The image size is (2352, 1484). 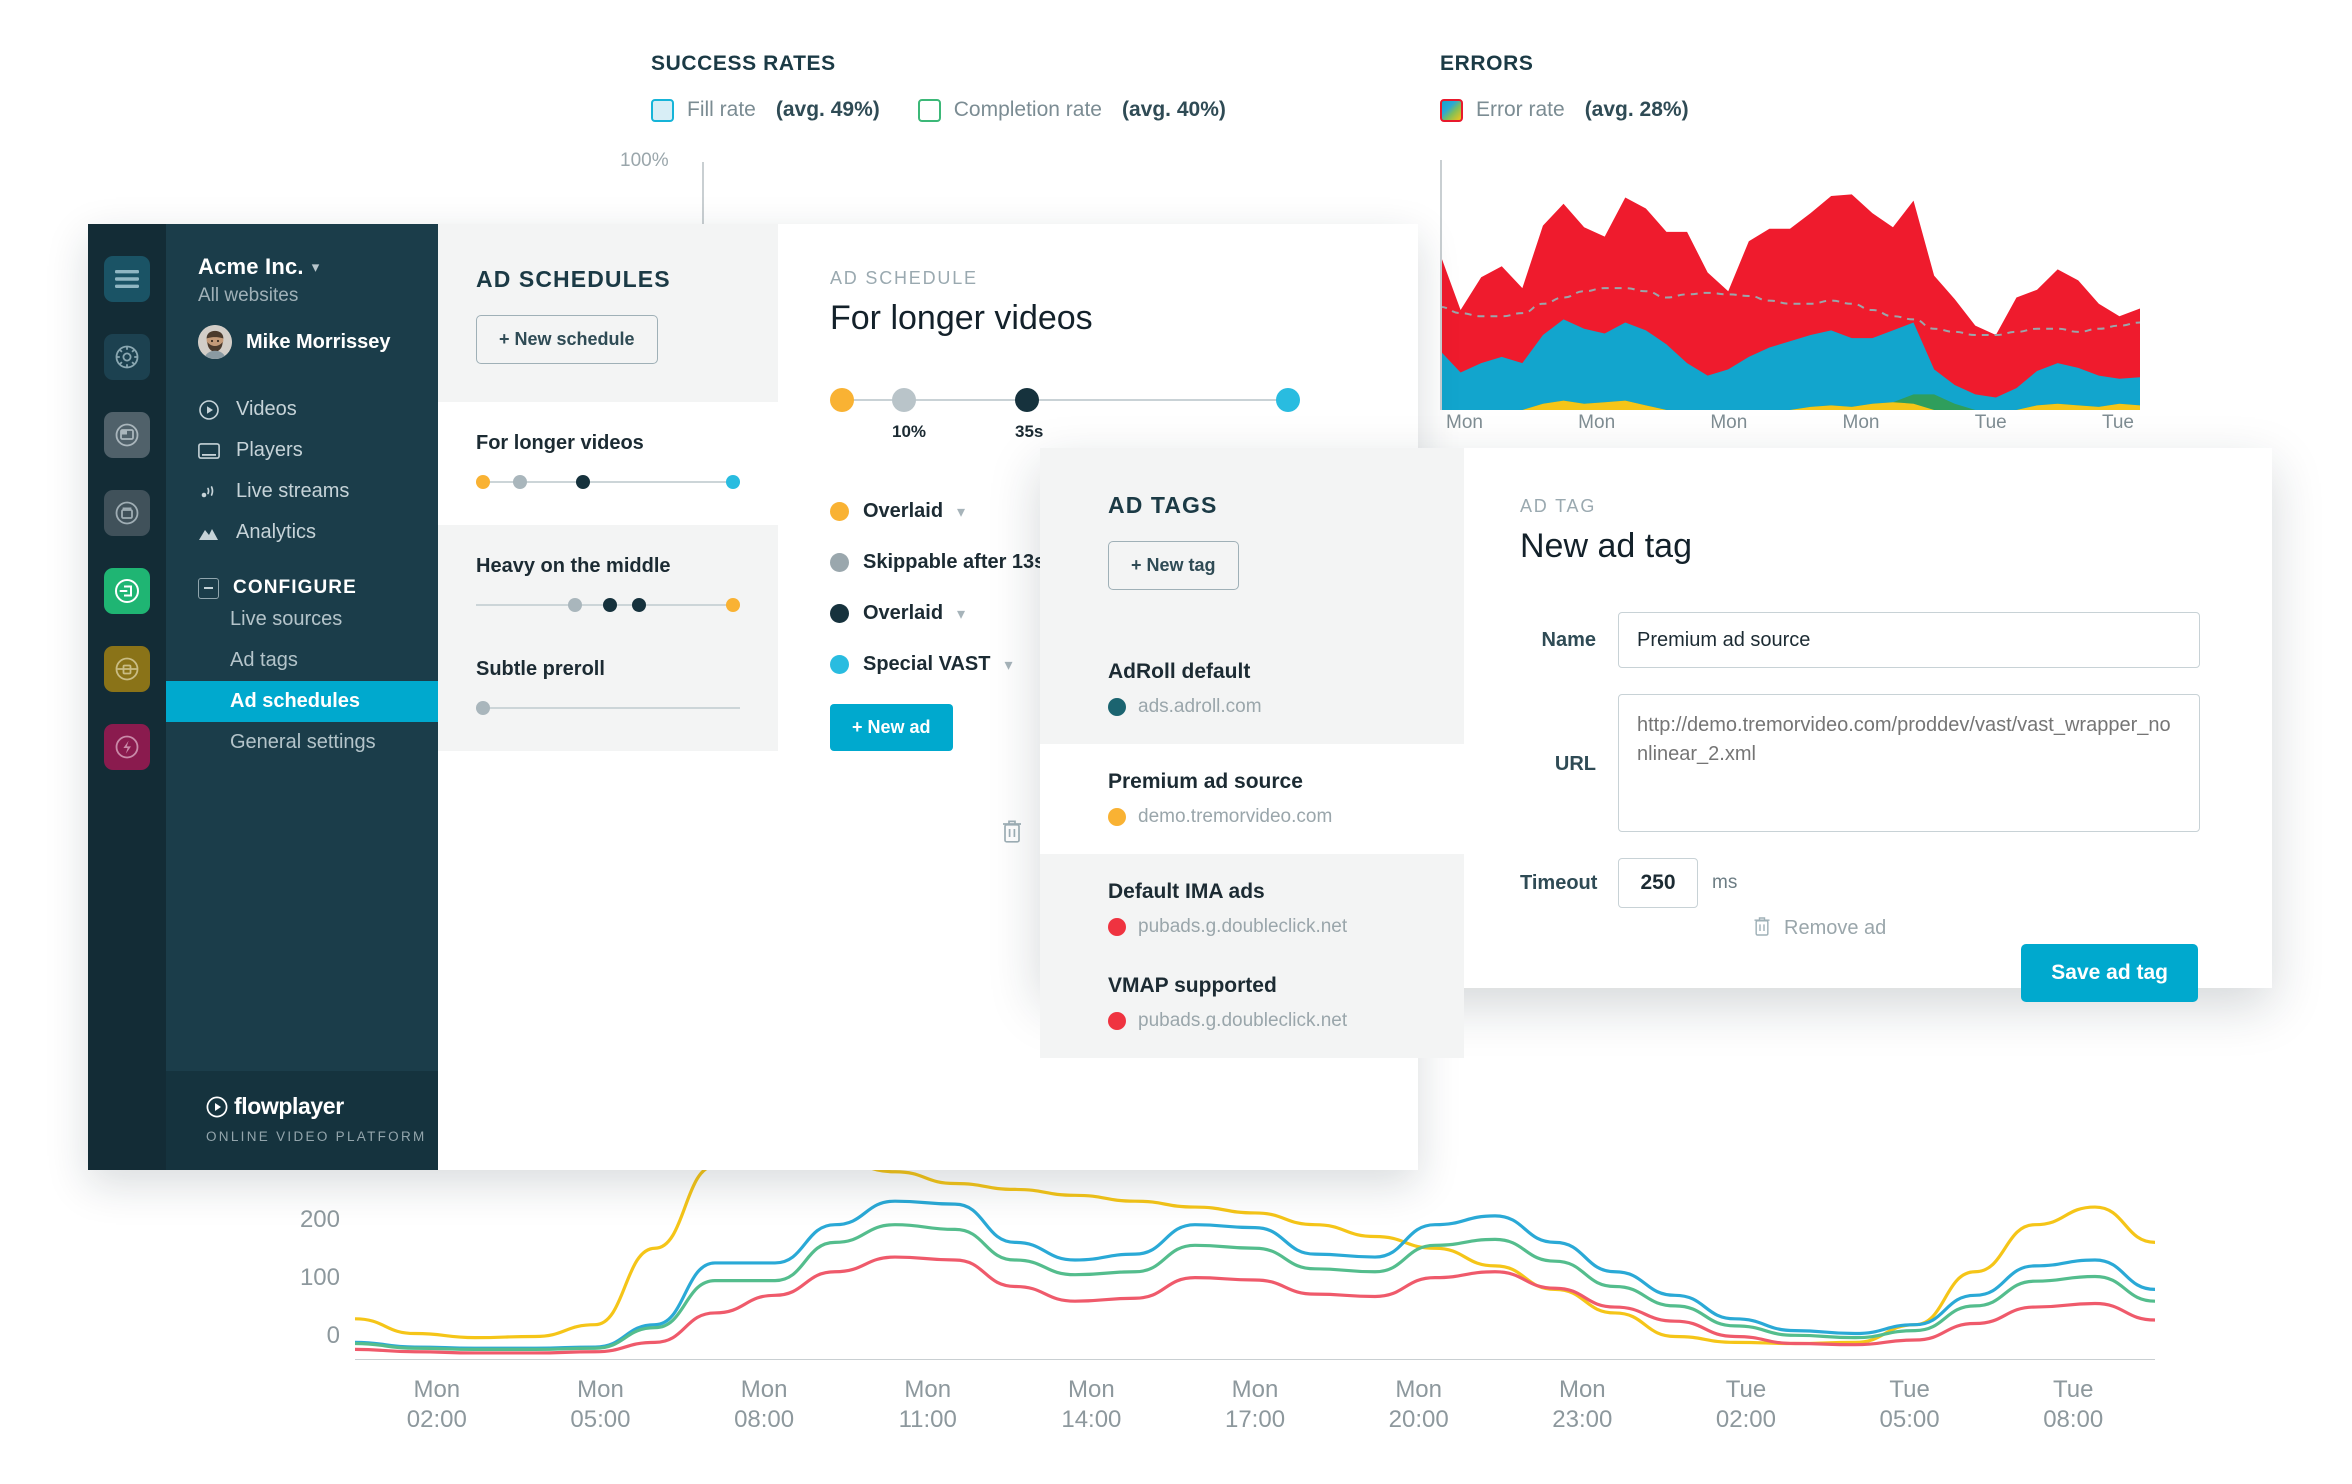 I want to click on sidebar-group-configure: CONFIGURE, so click(x=302, y=588).